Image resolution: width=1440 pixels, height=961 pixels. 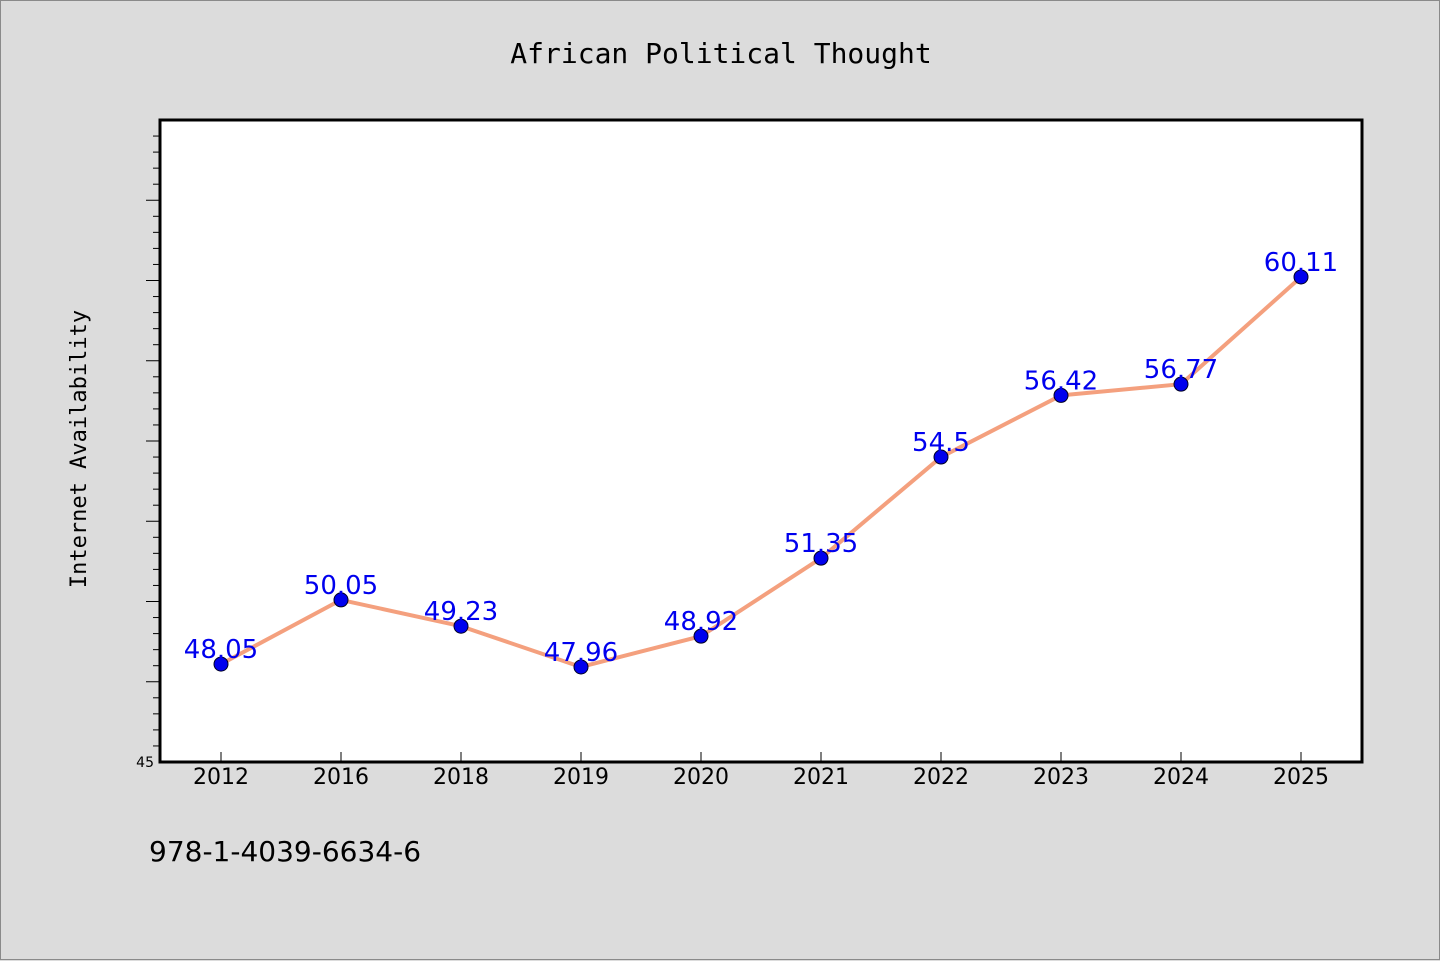 I want to click on y-tick-label: 45, so click(x=145, y=763).